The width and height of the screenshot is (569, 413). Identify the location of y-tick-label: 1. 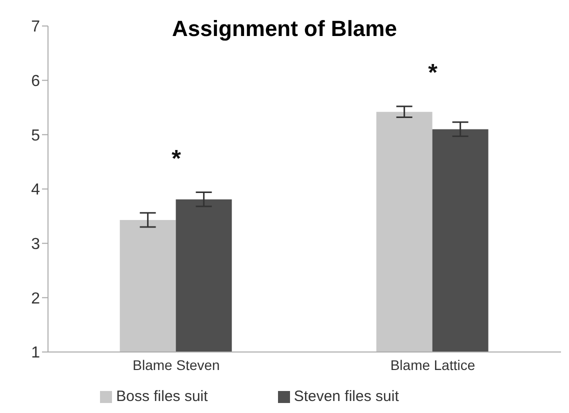
(35, 353).